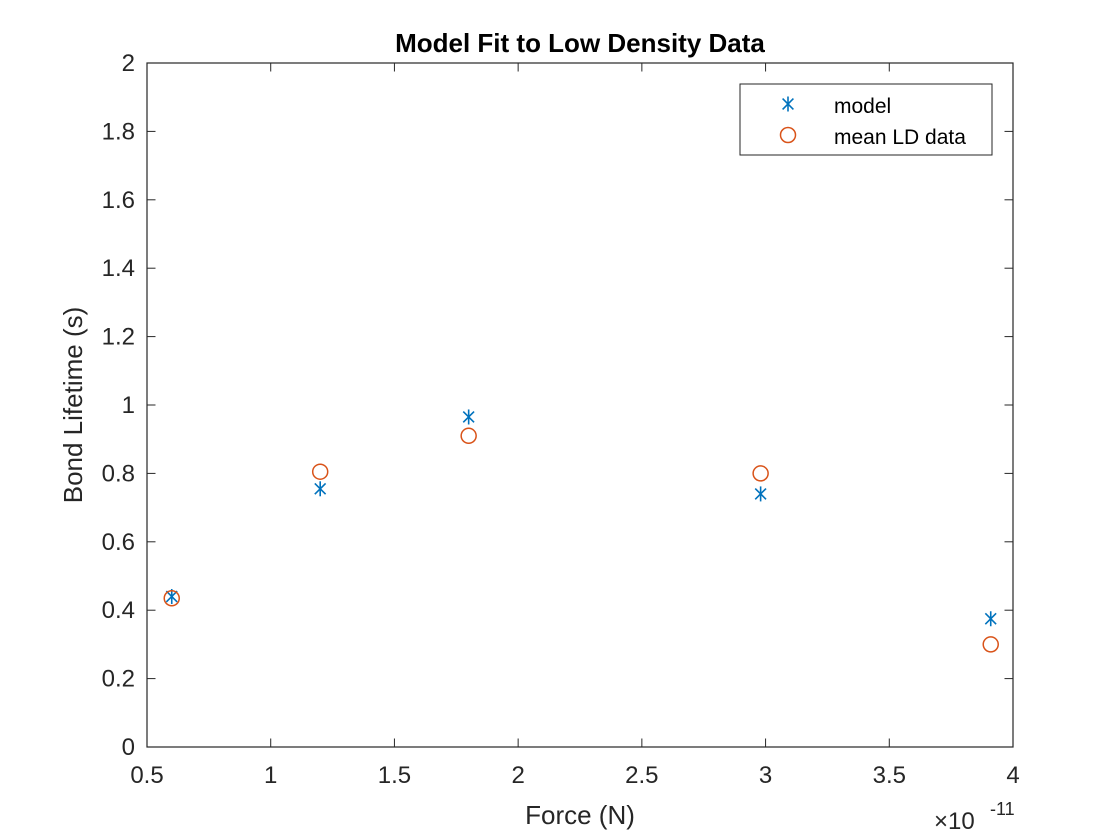 The width and height of the screenshot is (1120, 840). I want to click on y-axis-label: Bond Lifetime (s), so click(73, 405).